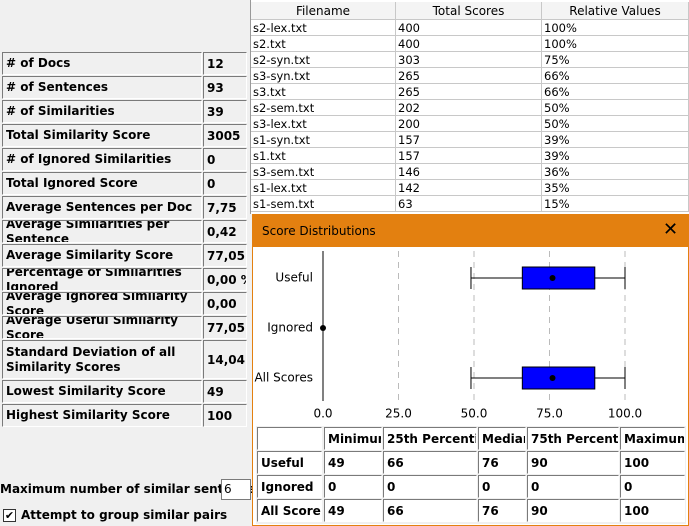  I want to click on file-cell: 200, so click(469, 124).